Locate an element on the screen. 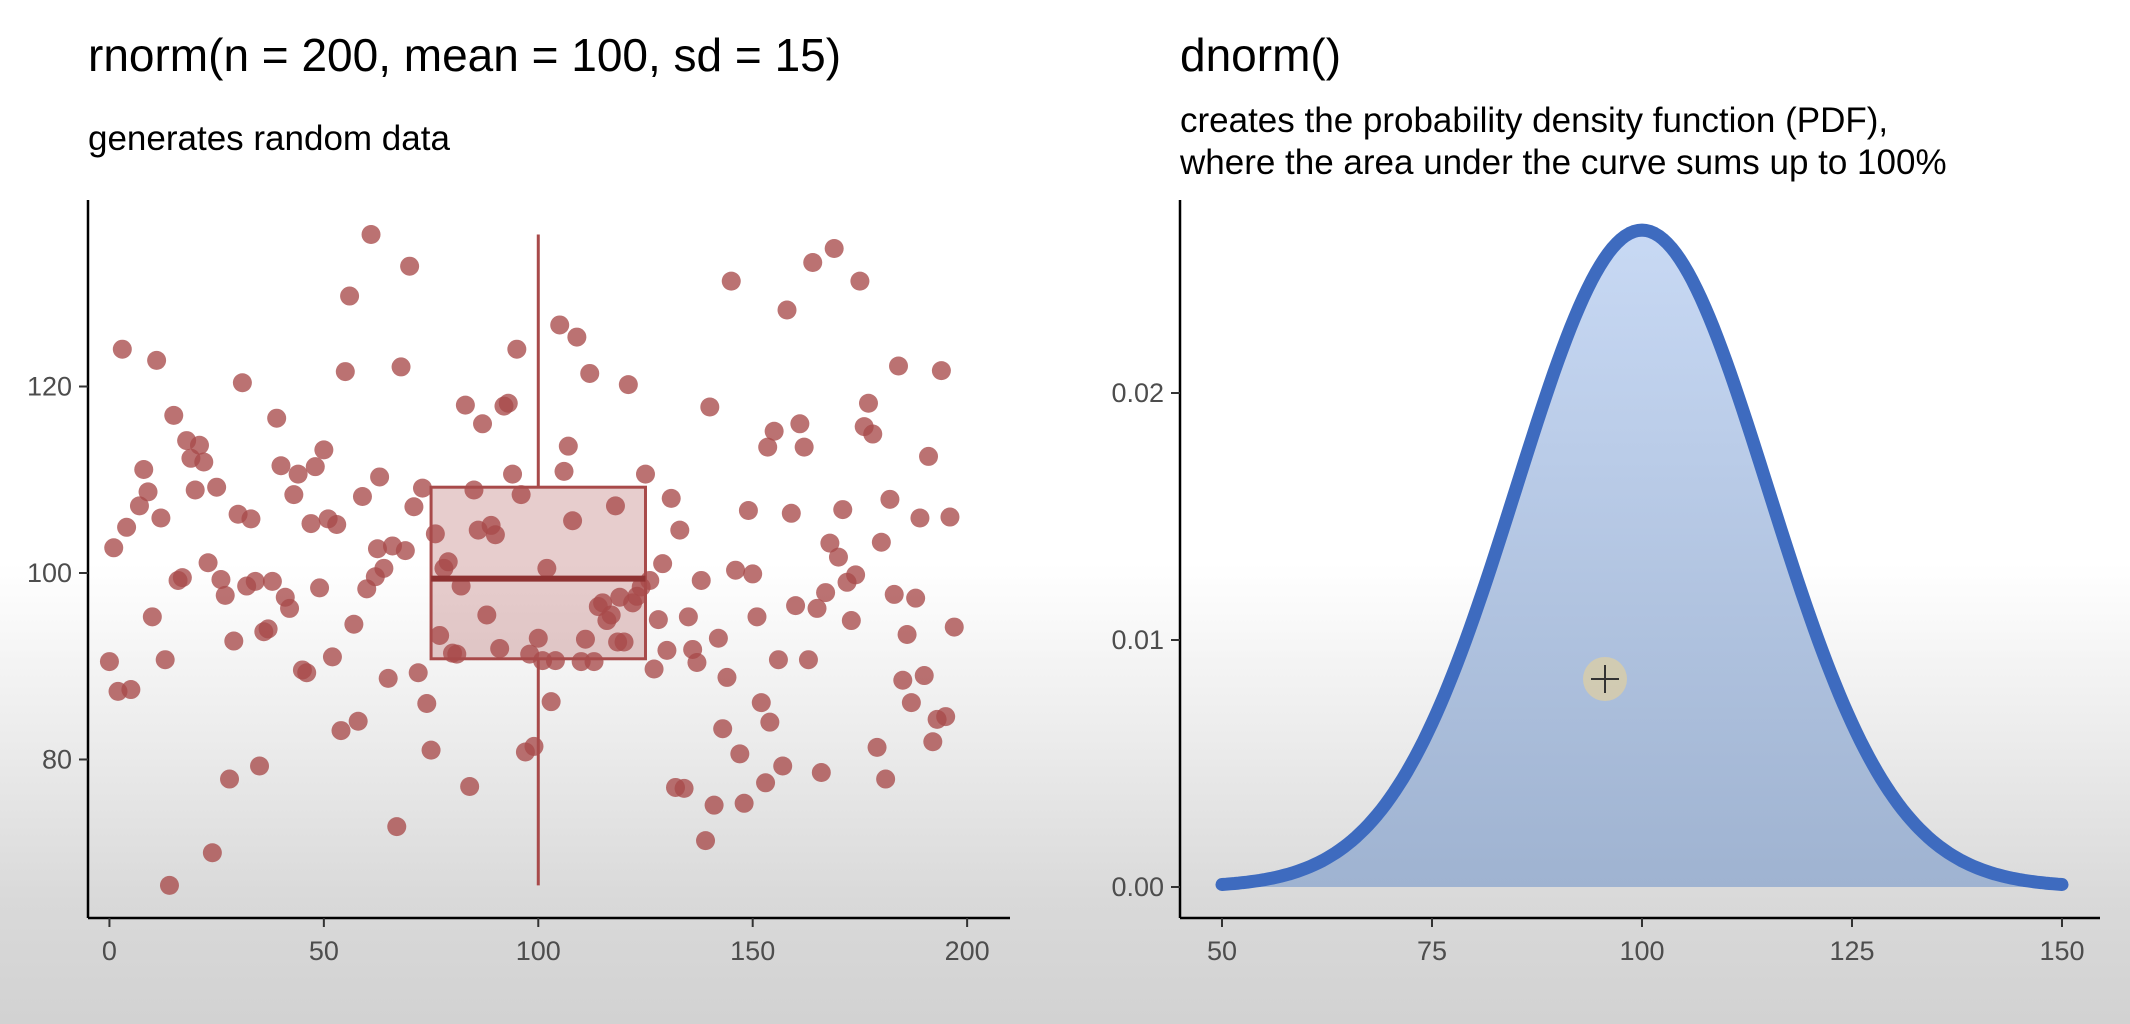 The height and width of the screenshot is (1024, 2130). left-y-tick-label: 100 is located at coordinates (49, 573).